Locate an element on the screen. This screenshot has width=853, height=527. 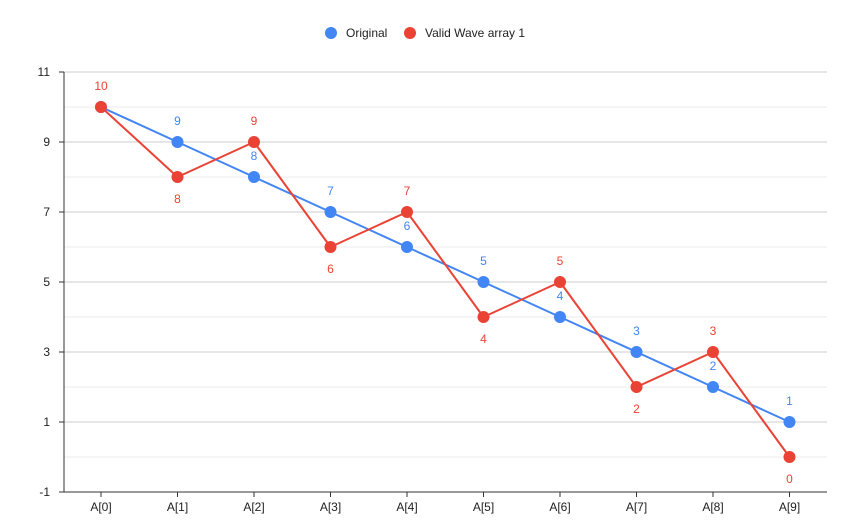
y-tick-label: 11 is located at coordinates (44, 72).